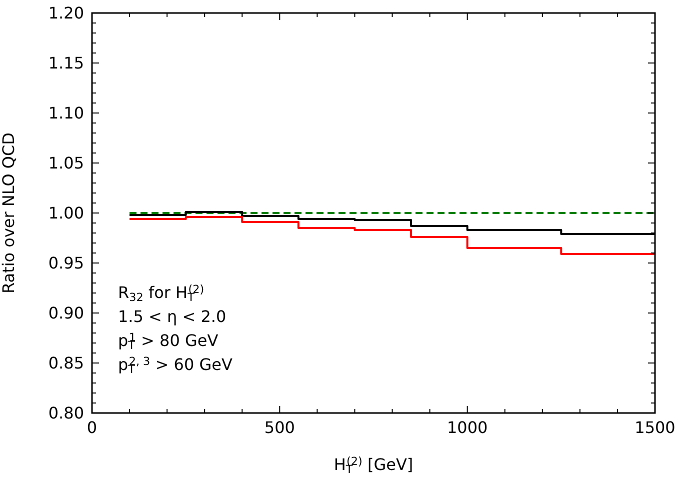 Image resolution: width=678 pixels, height=486 pixels. Describe the element at coordinates (92, 427) in the screenshot. I see `x-tick-label: 0` at that location.